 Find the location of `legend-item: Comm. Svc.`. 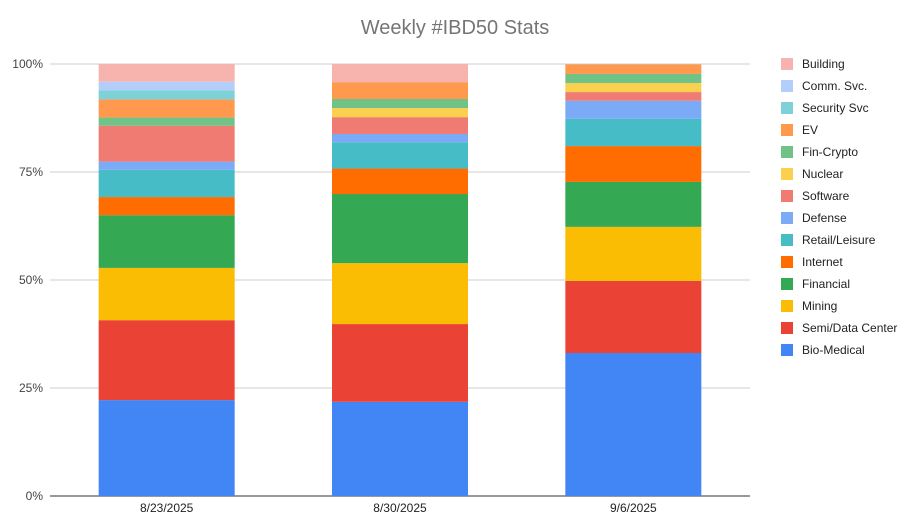

legend-item: Comm. Svc. is located at coordinates (824, 86).